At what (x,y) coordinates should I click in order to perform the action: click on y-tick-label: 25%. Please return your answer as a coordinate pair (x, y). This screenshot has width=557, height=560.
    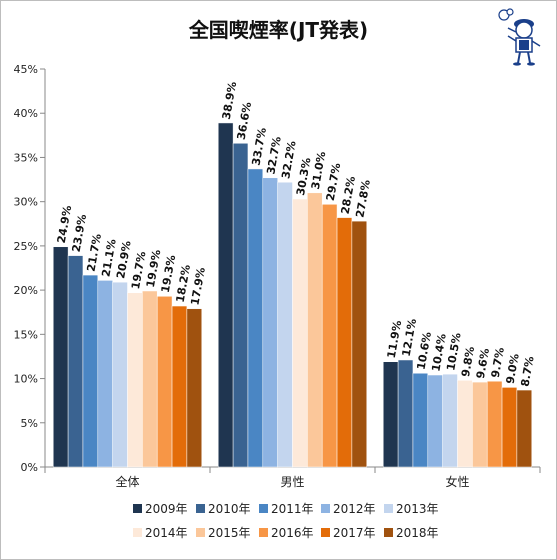
    Looking at the image, I should click on (26, 246).